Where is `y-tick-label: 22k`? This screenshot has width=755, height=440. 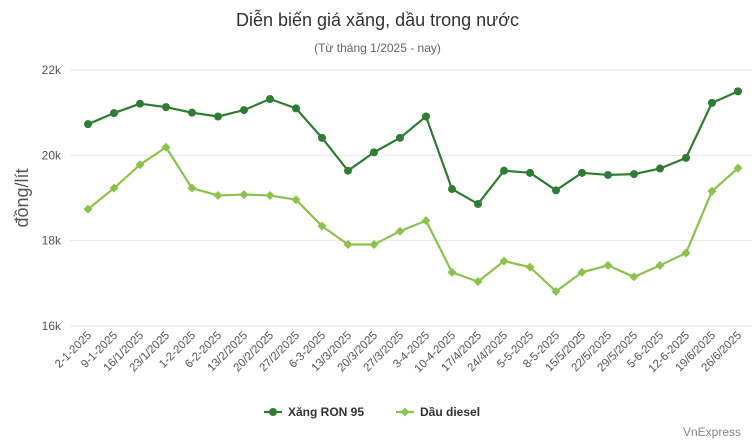 y-tick-label: 22k is located at coordinates (52, 70).